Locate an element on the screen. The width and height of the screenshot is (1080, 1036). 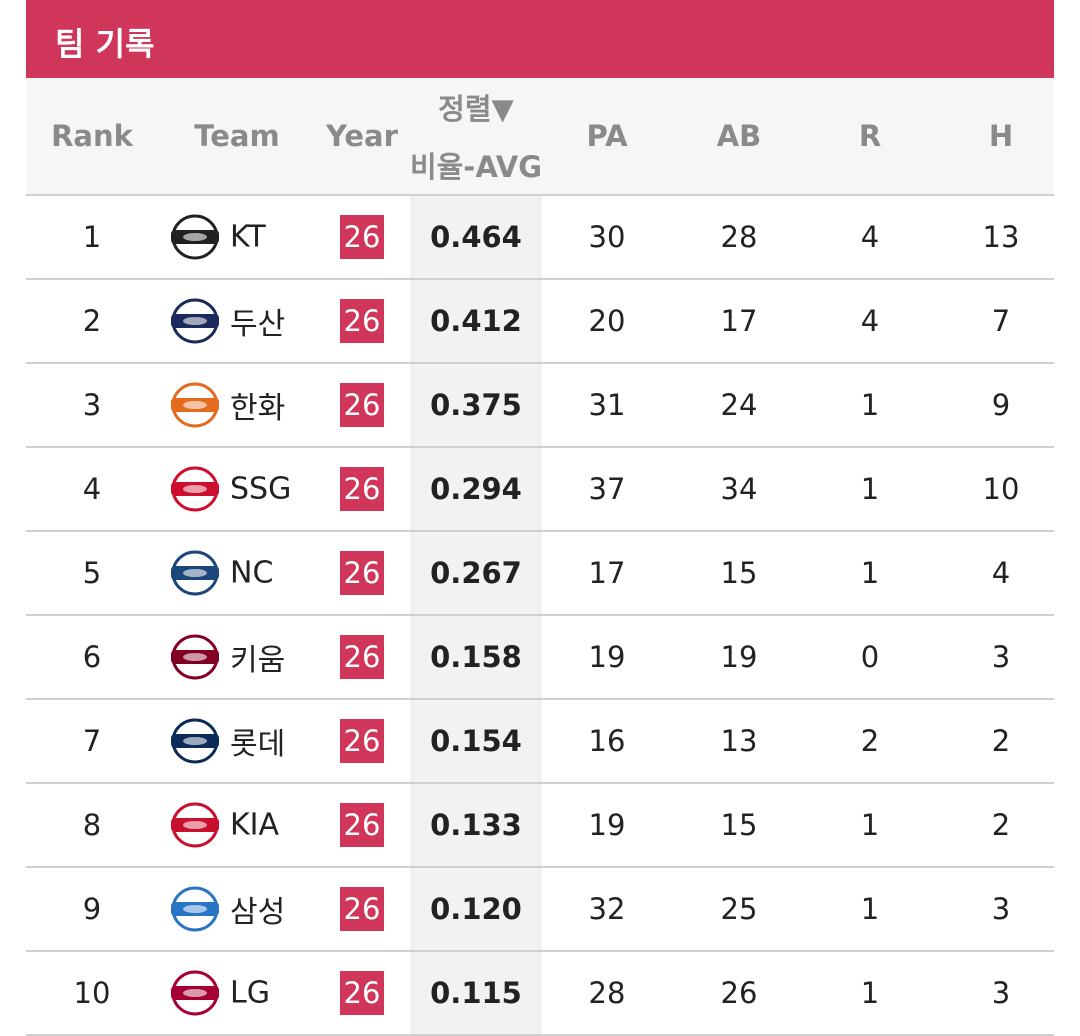
ab: 13 is located at coordinates (739, 741).